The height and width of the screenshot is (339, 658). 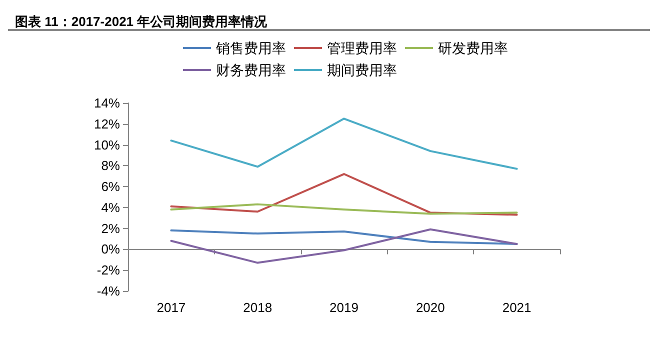 I want to click on y-tick-label: 4%, so click(x=110, y=207).